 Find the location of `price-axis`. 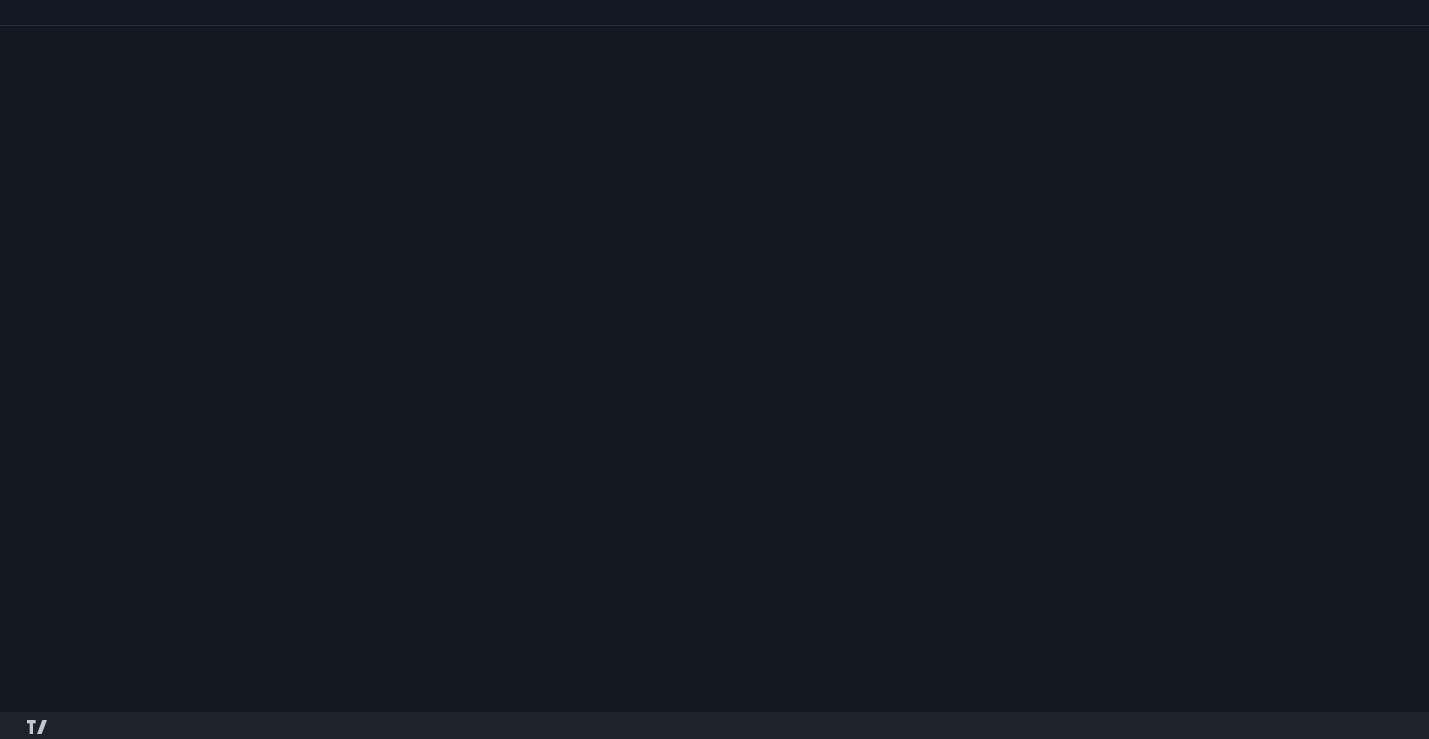

price-axis is located at coordinates (1393, 366).